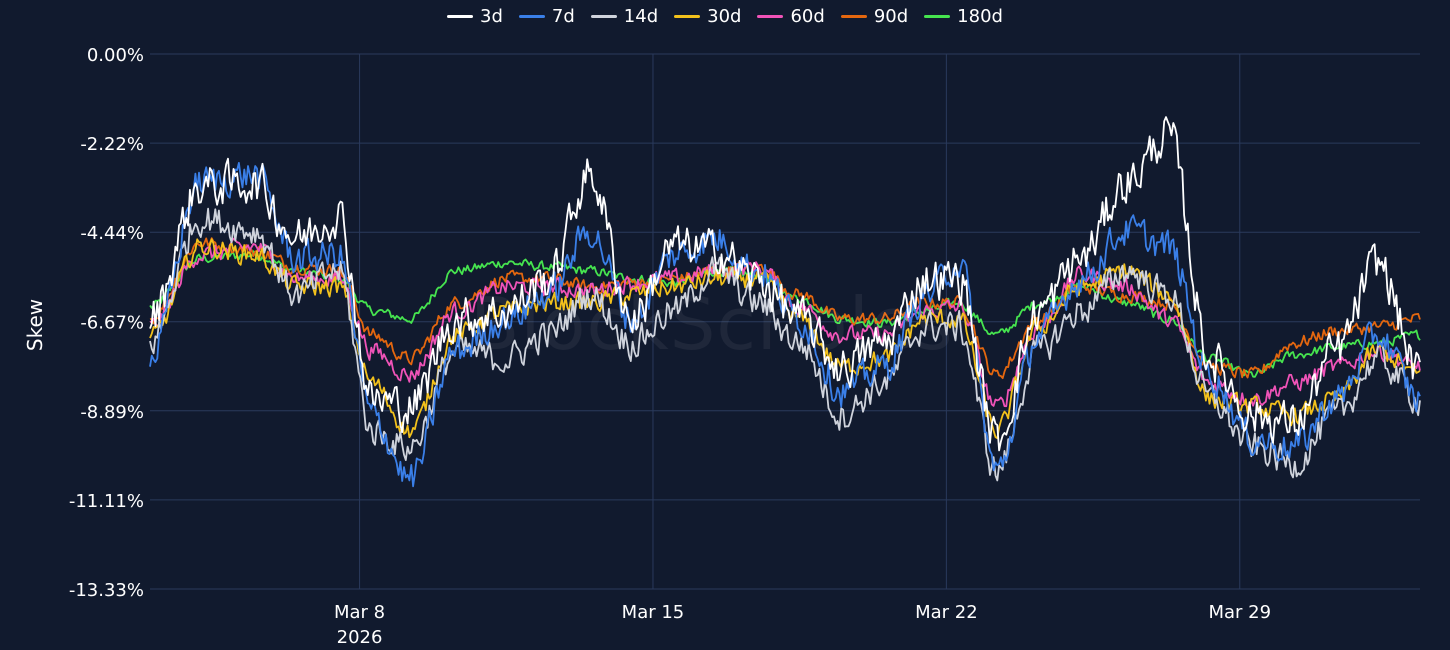 Image resolution: width=1450 pixels, height=650 pixels. I want to click on x-axis: Mar 8 2026 Mar 15 Mar 22 Mar 29, so click(802, 625).